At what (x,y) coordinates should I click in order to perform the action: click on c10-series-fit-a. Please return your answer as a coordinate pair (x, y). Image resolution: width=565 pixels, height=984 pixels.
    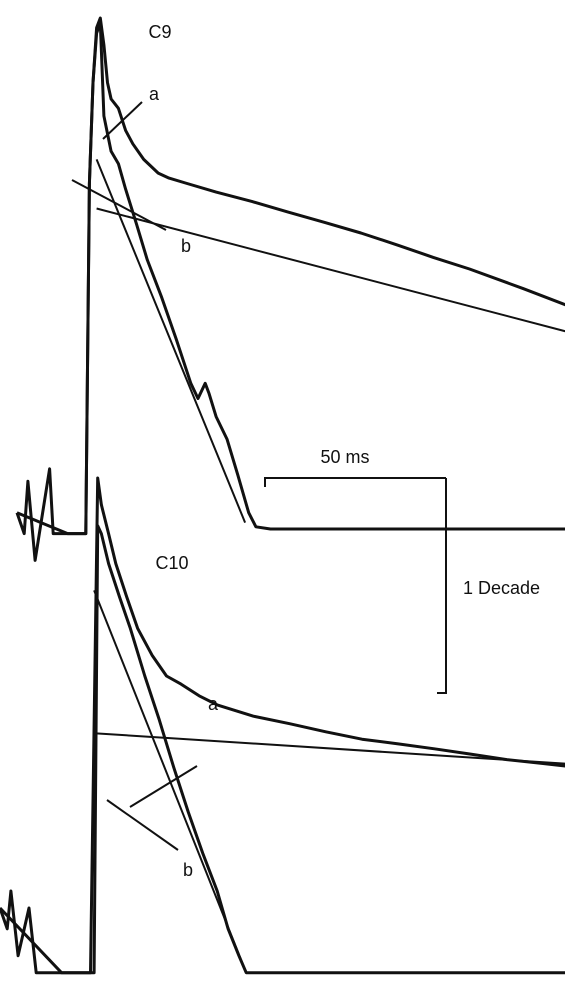
    Looking at the image, I should click on (329, 748).